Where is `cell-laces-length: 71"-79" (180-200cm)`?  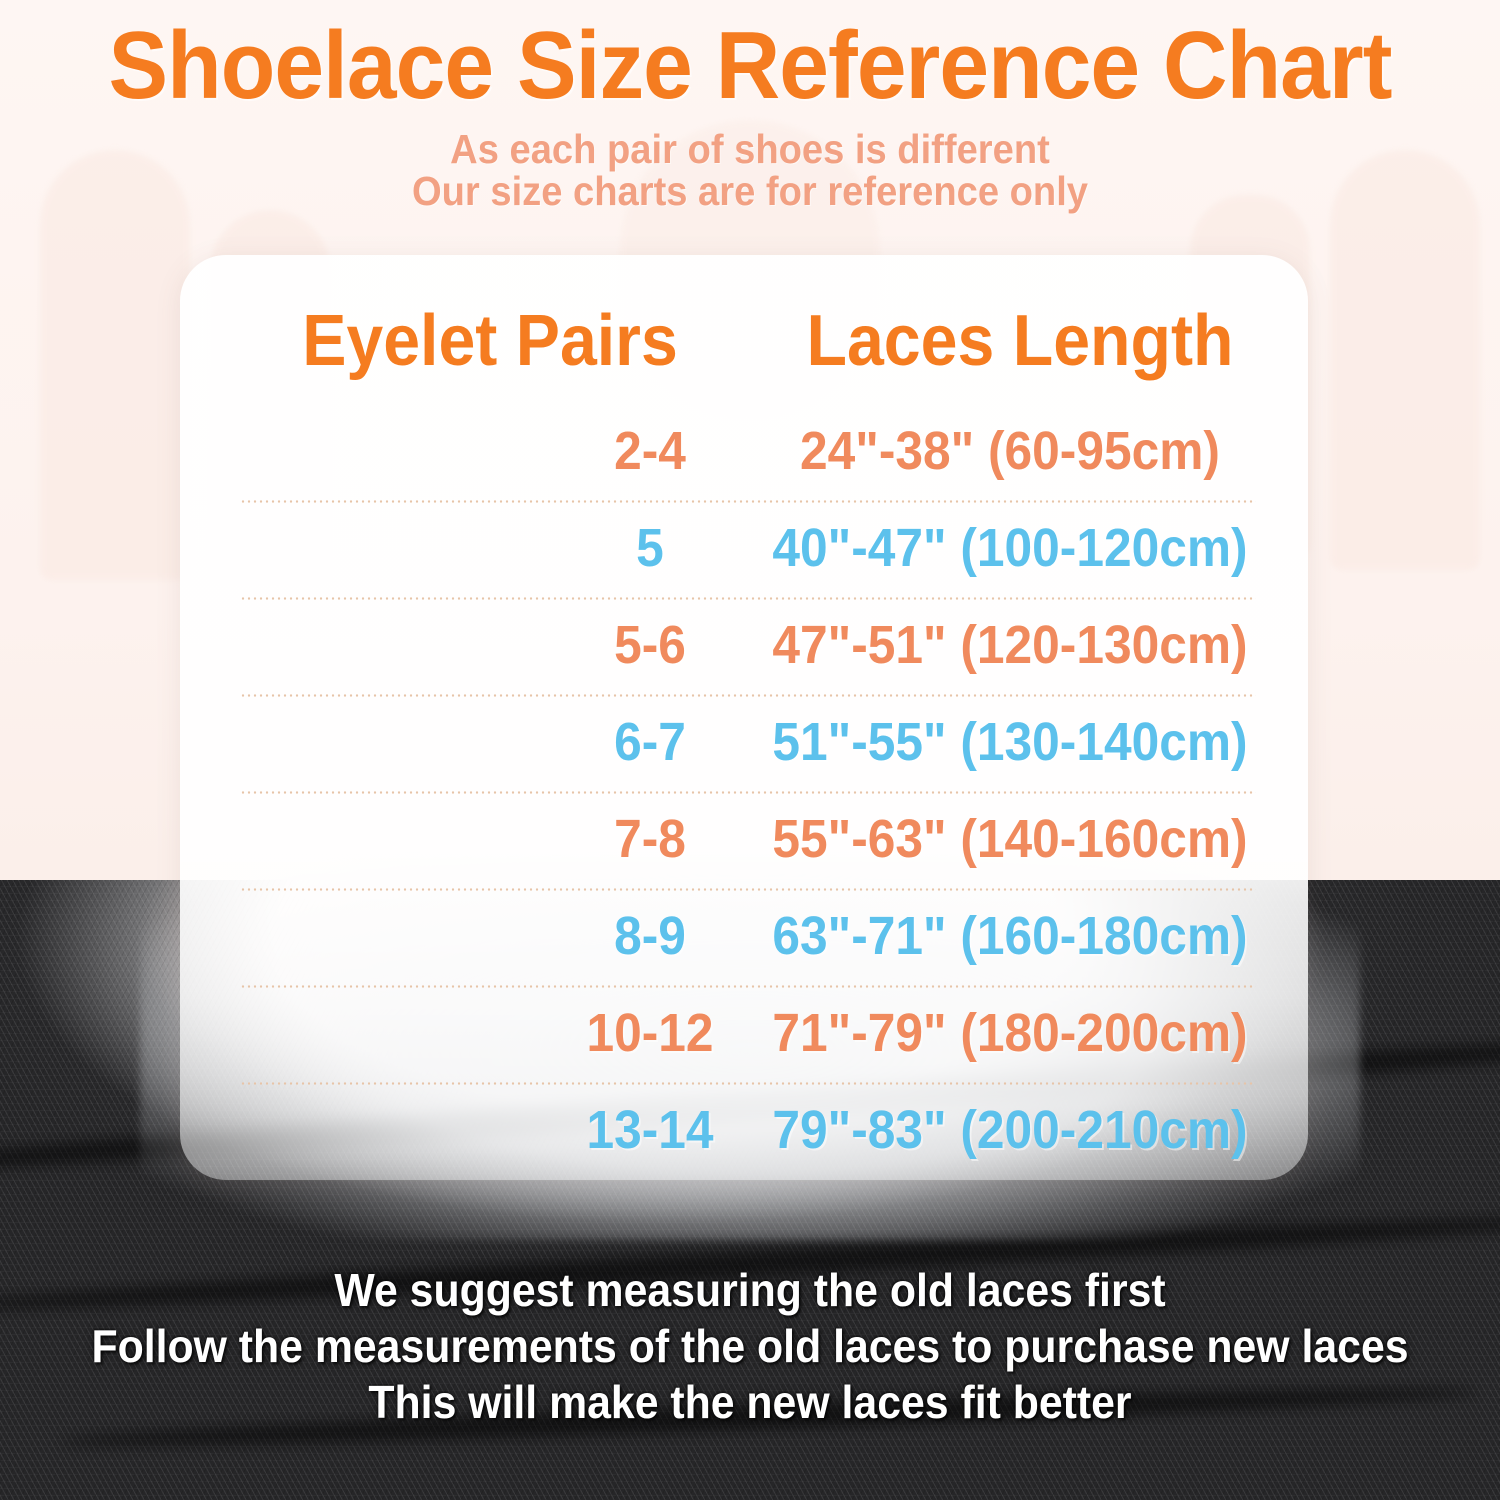
cell-laces-length: 71"-79" (180-200cm) is located at coordinates (1010, 1033).